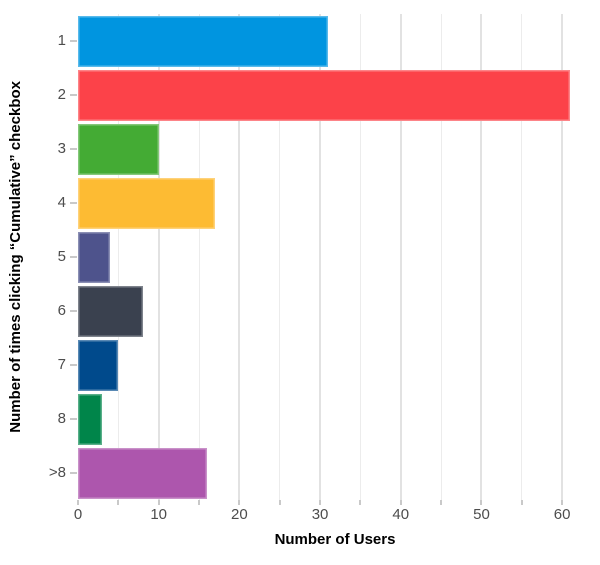 The width and height of the screenshot is (600, 565). What do you see at coordinates (61, 94) in the screenshot?
I see `y-tick-label: 2` at bounding box center [61, 94].